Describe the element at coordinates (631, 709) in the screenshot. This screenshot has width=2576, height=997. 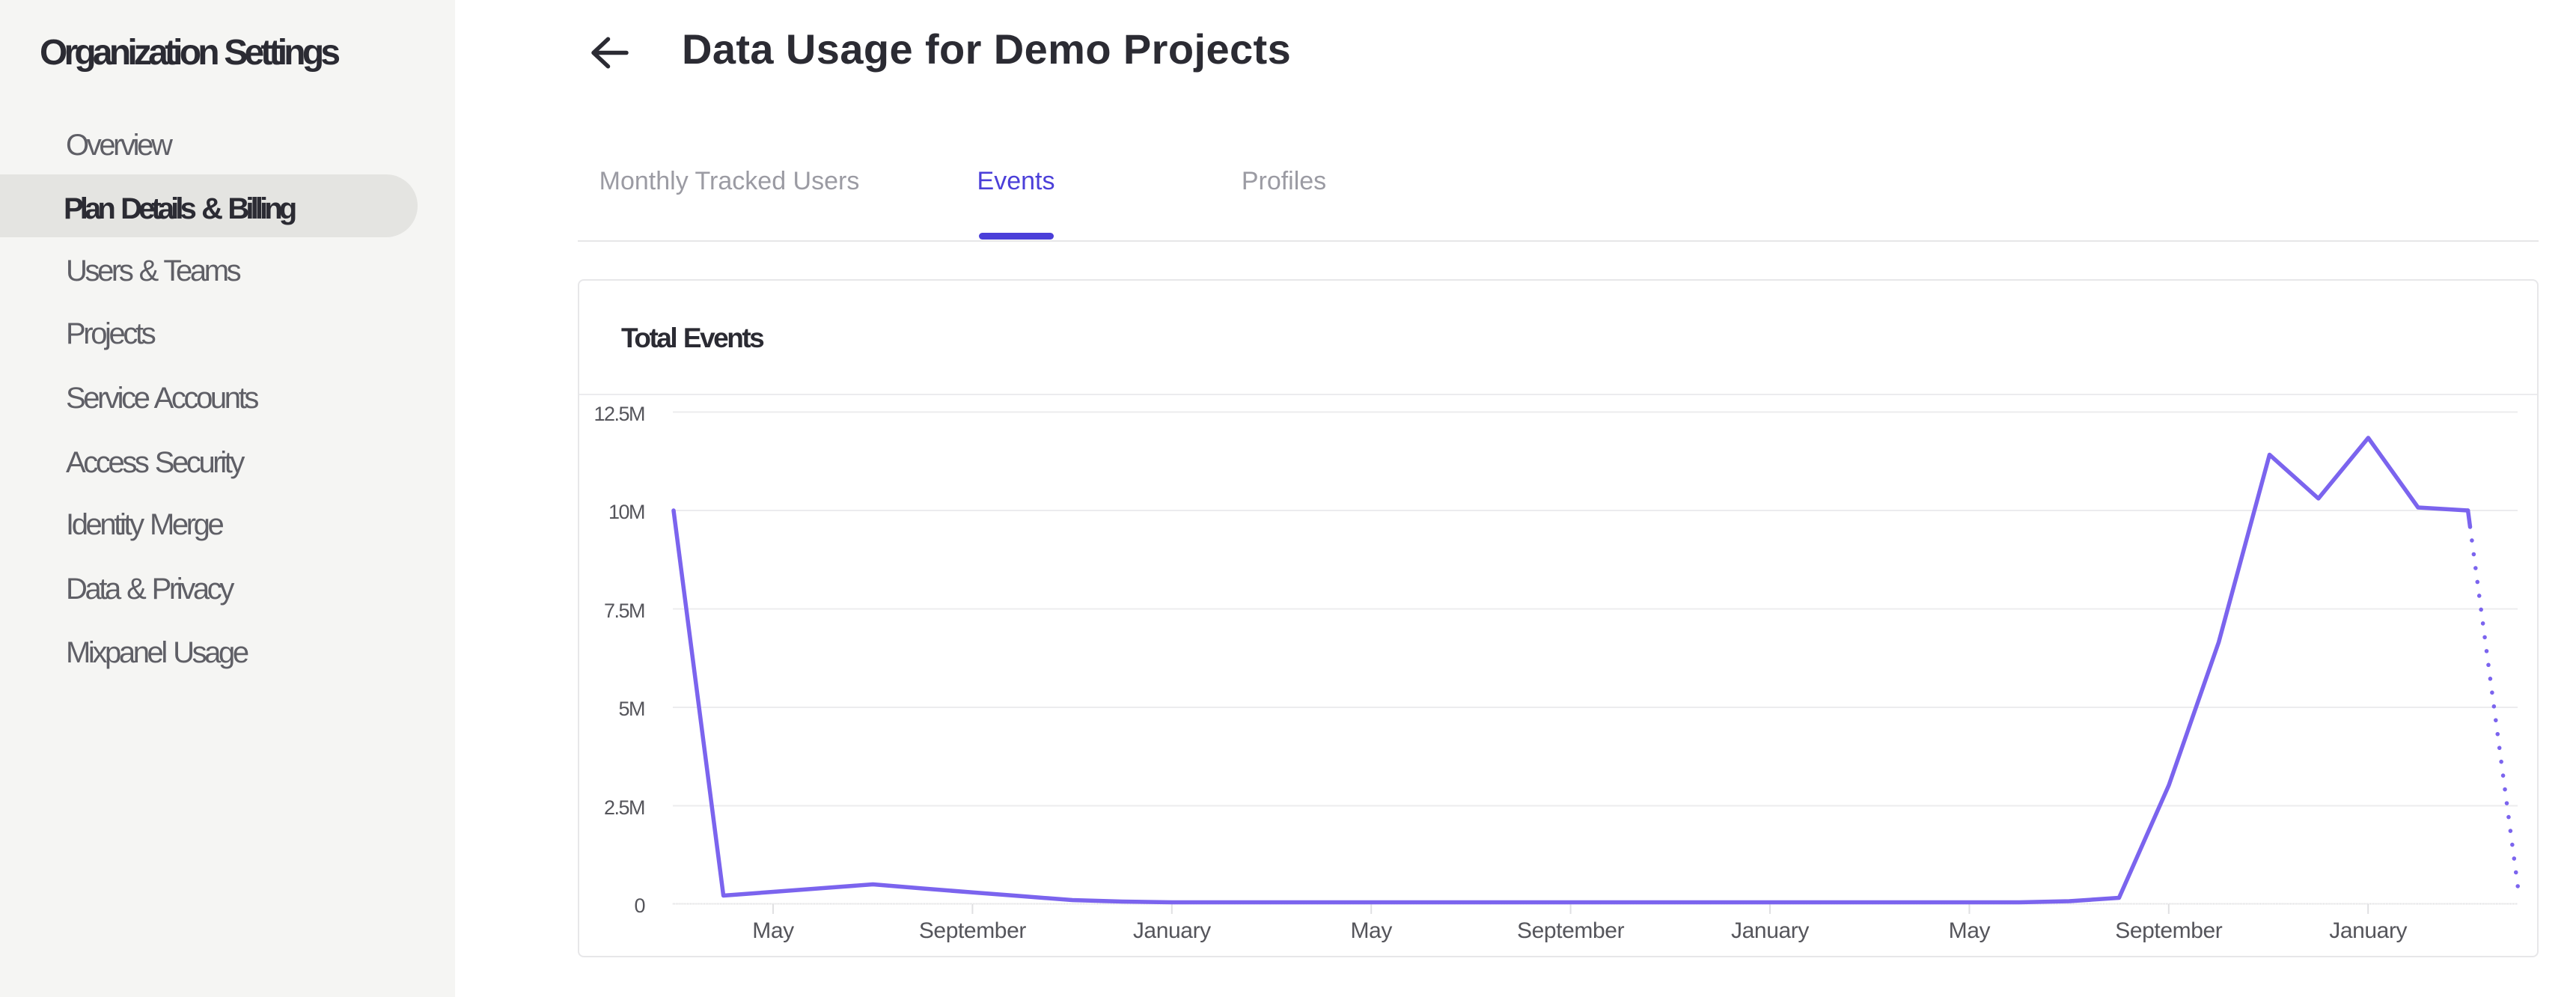
I see `svg-text: 5M` at that location.